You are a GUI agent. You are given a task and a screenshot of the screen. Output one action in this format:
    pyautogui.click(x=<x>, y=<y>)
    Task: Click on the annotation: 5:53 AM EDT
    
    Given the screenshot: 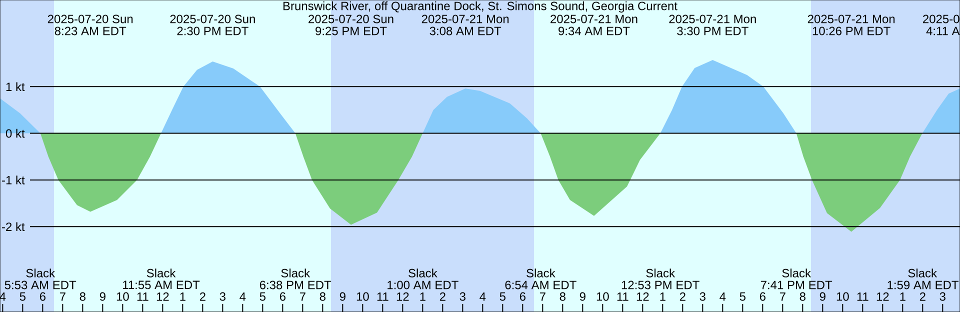 What is the action you would take?
    pyautogui.click(x=40, y=285)
    